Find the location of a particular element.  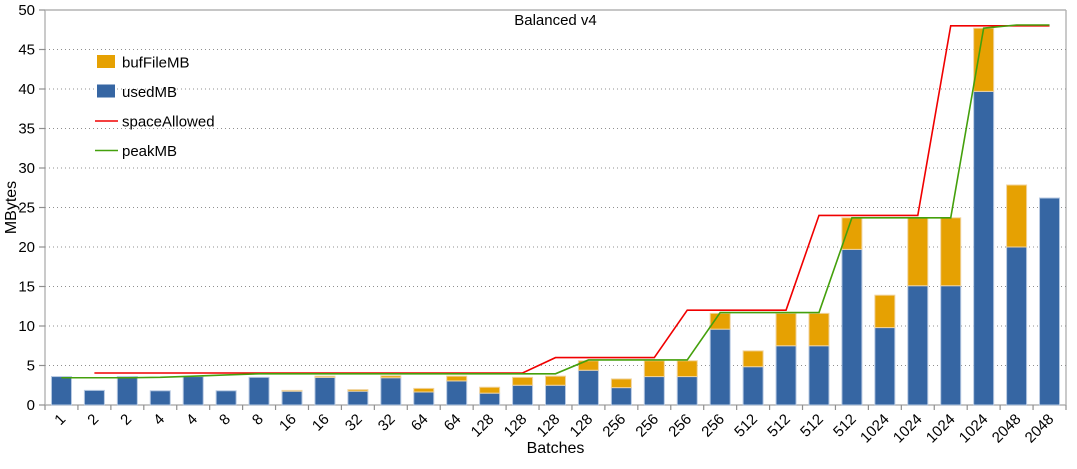

legend-swatch-usedmb is located at coordinates (106, 91).